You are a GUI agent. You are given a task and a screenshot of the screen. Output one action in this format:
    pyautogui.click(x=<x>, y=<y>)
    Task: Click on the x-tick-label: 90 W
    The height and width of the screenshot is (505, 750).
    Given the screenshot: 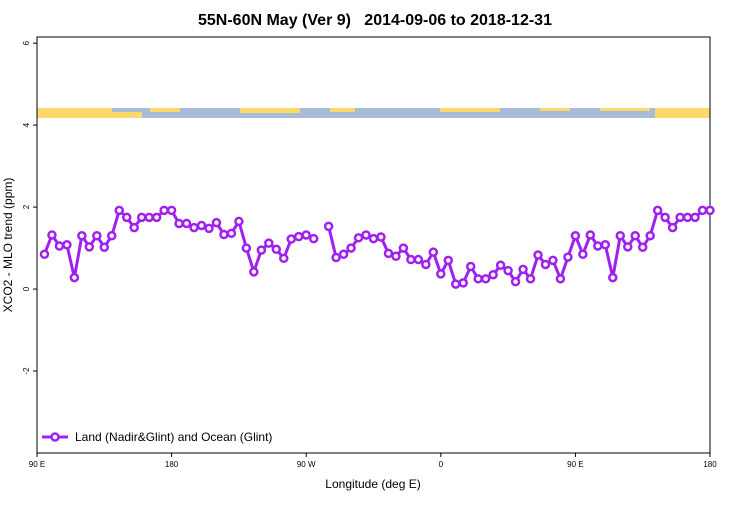 What is the action you would take?
    pyautogui.click(x=306, y=464)
    